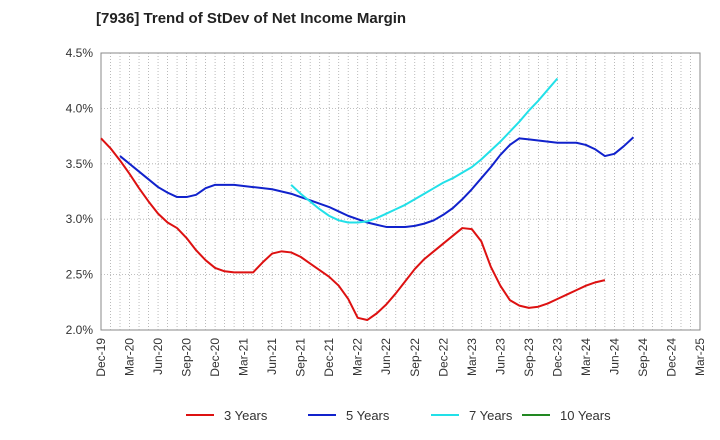 The height and width of the screenshot is (440, 720). What do you see at coordinates (80, 108) in the screenshot?
I see `y-tick-label: 4.0%` at bounding box center [80, 108].